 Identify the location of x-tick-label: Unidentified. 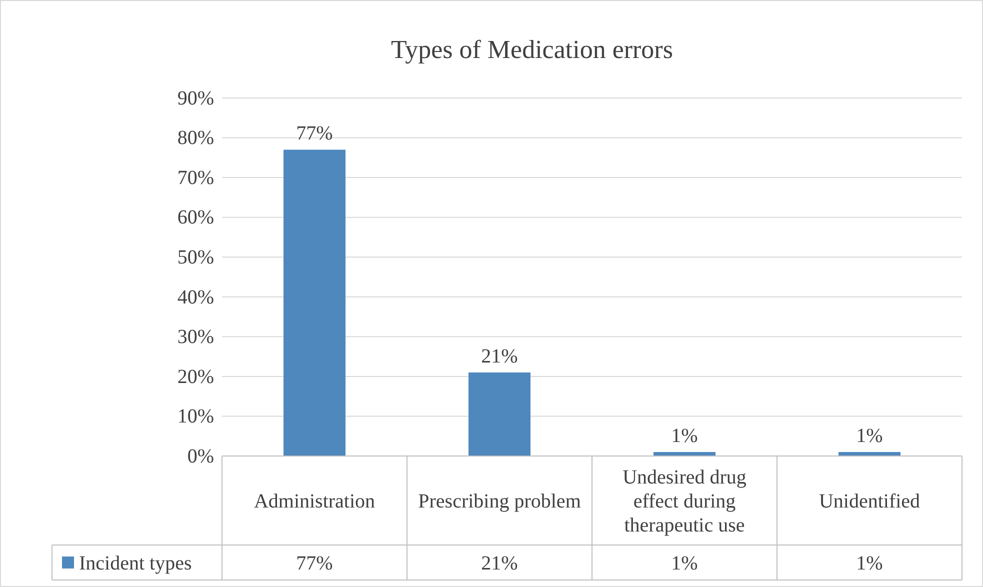
(869, 501).